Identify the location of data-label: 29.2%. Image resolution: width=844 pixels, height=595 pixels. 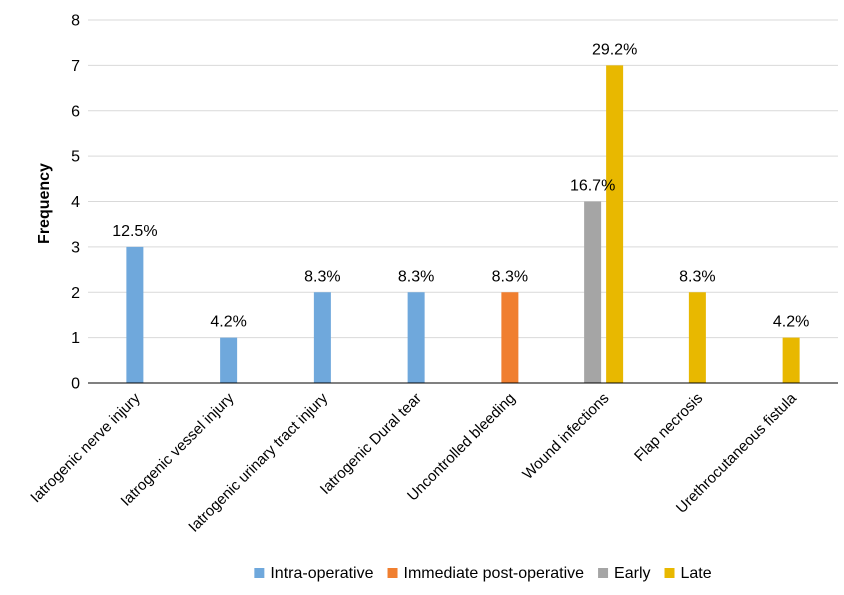
(614, 49).